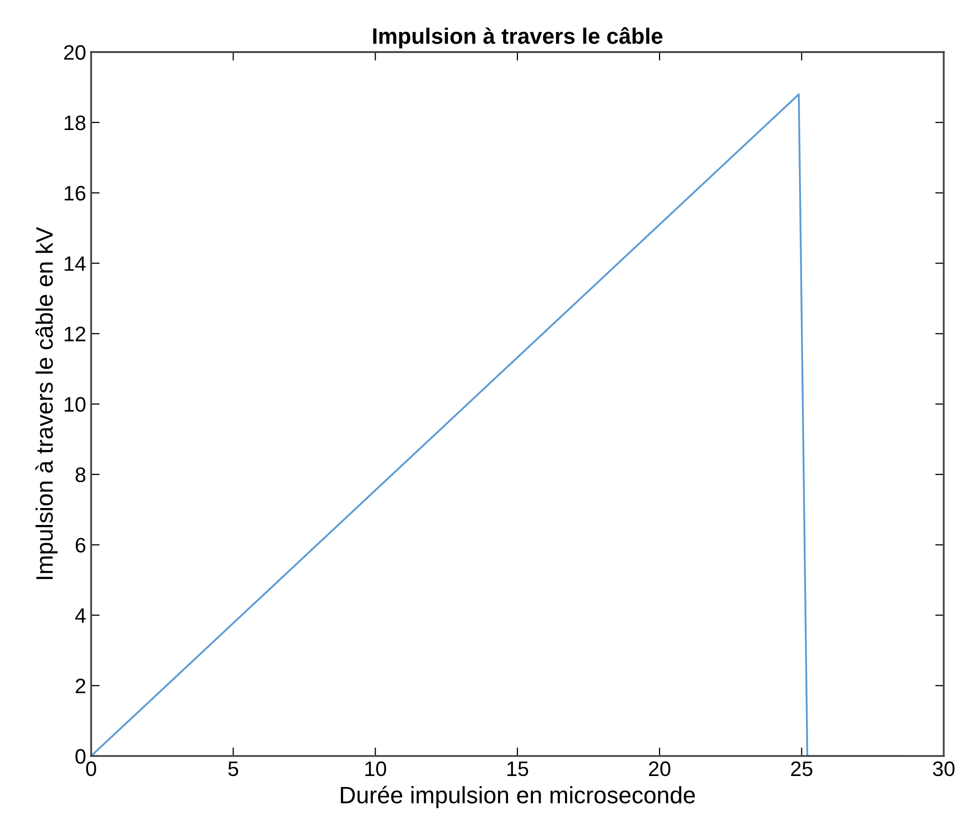 This screenshot has height=840, width=980. Describe the element at coordinates (75, 122) in the screenshot. I see `y-tick-label: 18` at that location.